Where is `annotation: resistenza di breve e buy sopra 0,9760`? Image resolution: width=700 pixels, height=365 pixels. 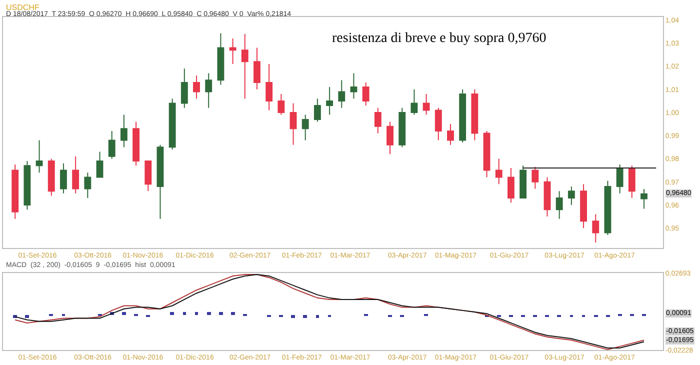
annotation: resistenza di breve e buy sopra 0,9760 is located at coordinates (439, 38).